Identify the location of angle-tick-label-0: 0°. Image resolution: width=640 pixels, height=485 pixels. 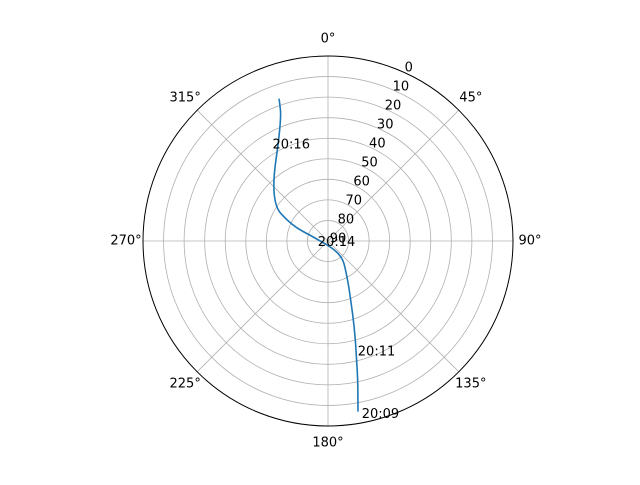
(328, 39).